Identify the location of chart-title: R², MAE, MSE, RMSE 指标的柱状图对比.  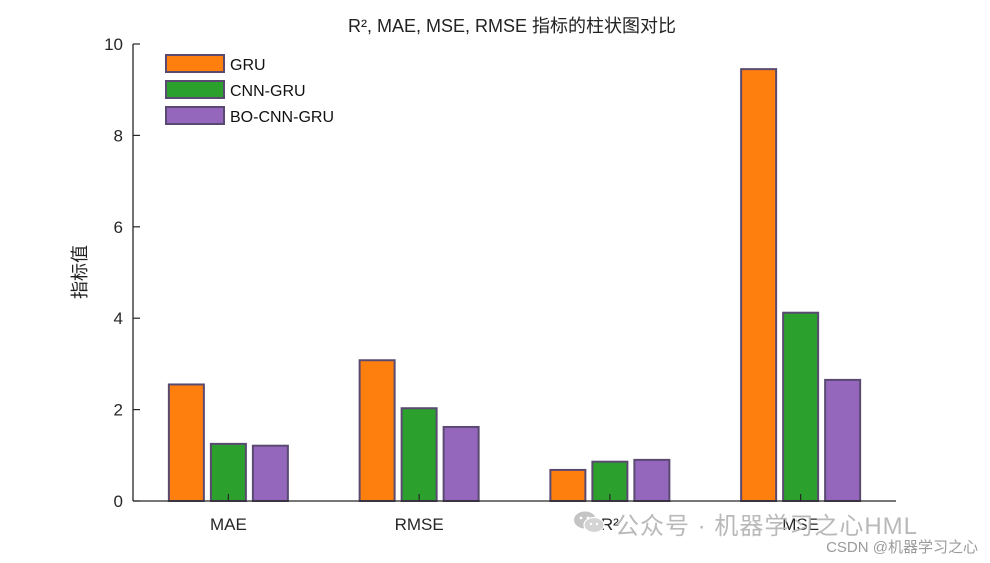
(512, 26).